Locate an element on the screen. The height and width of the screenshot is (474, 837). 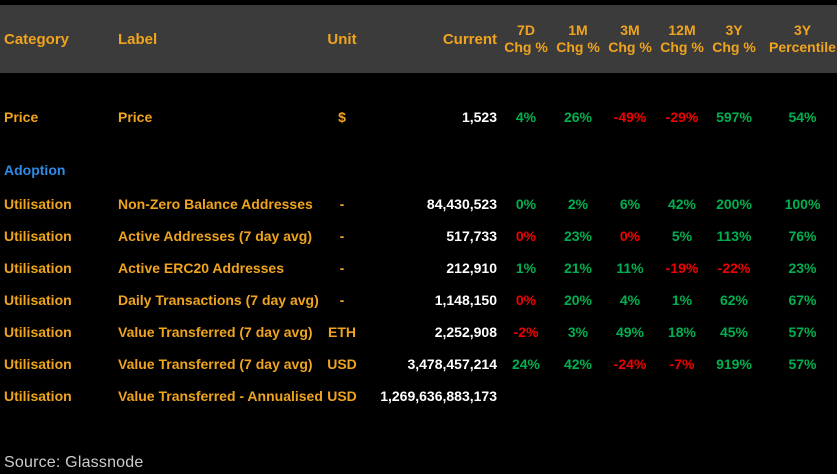
header-7d-chg: 7D Chg % is located at coordinates (526, 39).